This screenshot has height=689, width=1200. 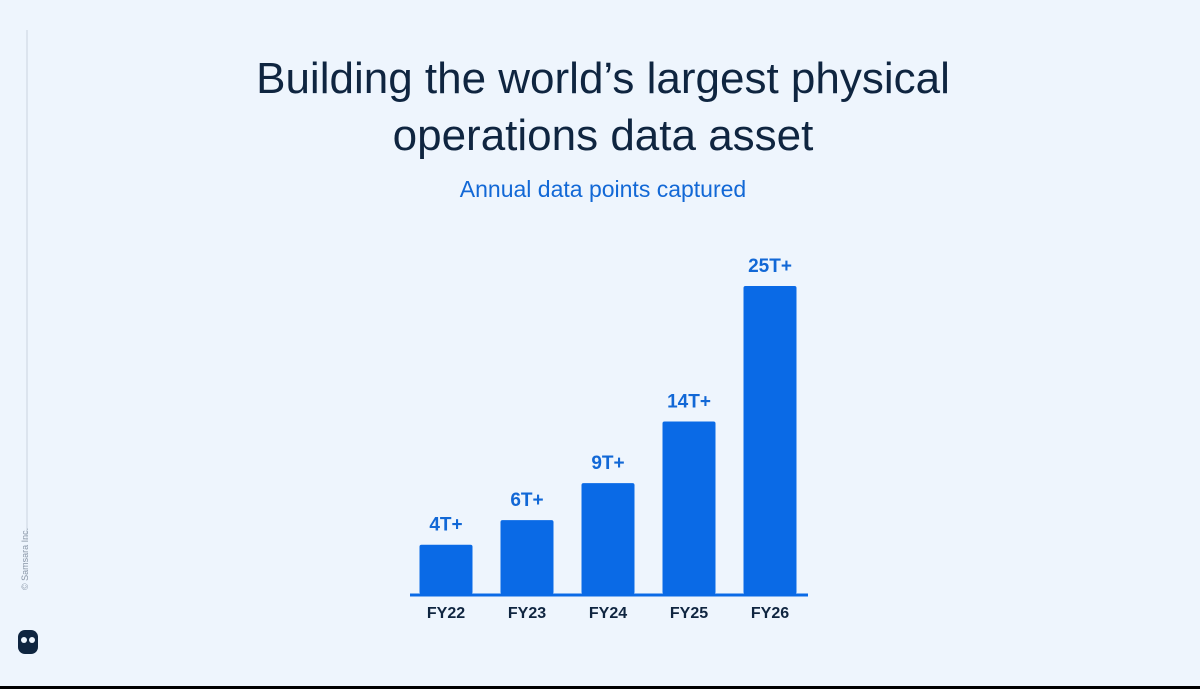 What do you see at coordinates (446, 613) in the screenshot?
I see `x-tick-label: FY22` at bounding box center [446, 613].